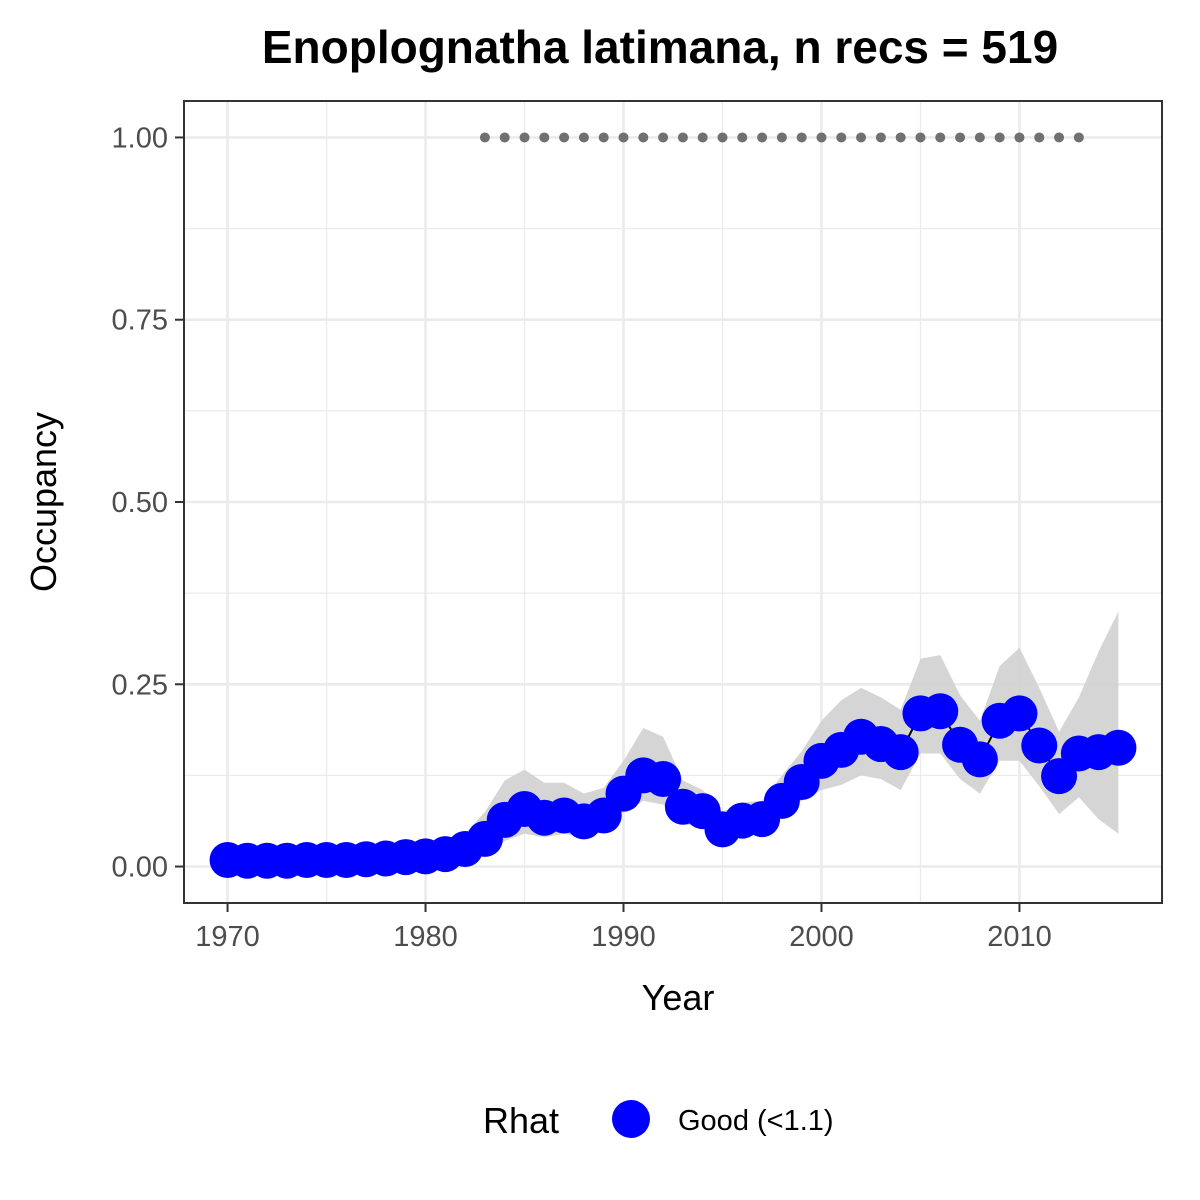 The width and height of the screenshot is (1200, 1200). Describe the element at coordinates (43, 502) in the screenshot. I see `y-axis-title: Occupancy` at that location.